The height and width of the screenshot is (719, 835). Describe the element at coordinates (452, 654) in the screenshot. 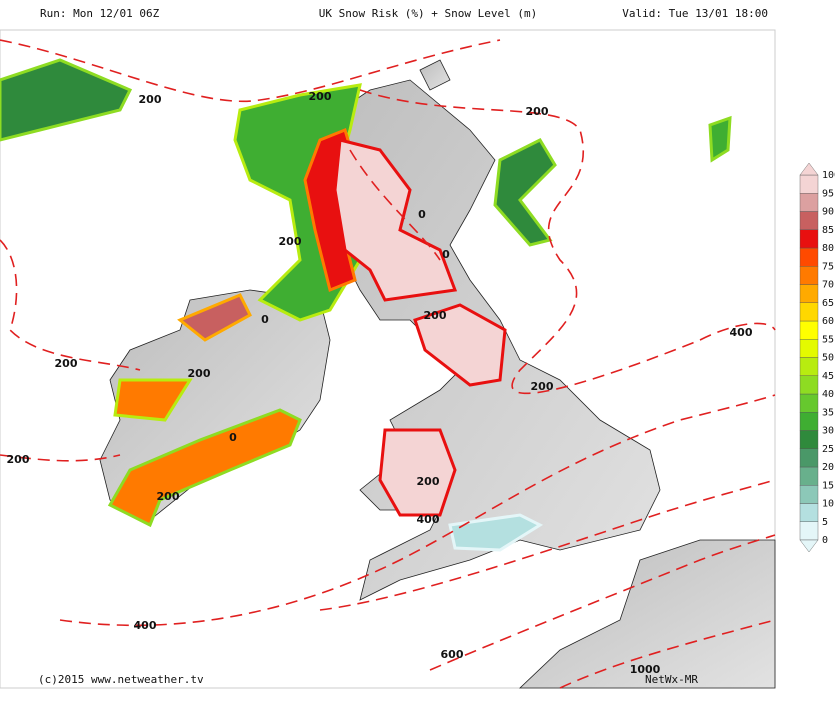

I see `contour-label: 600` at that location.